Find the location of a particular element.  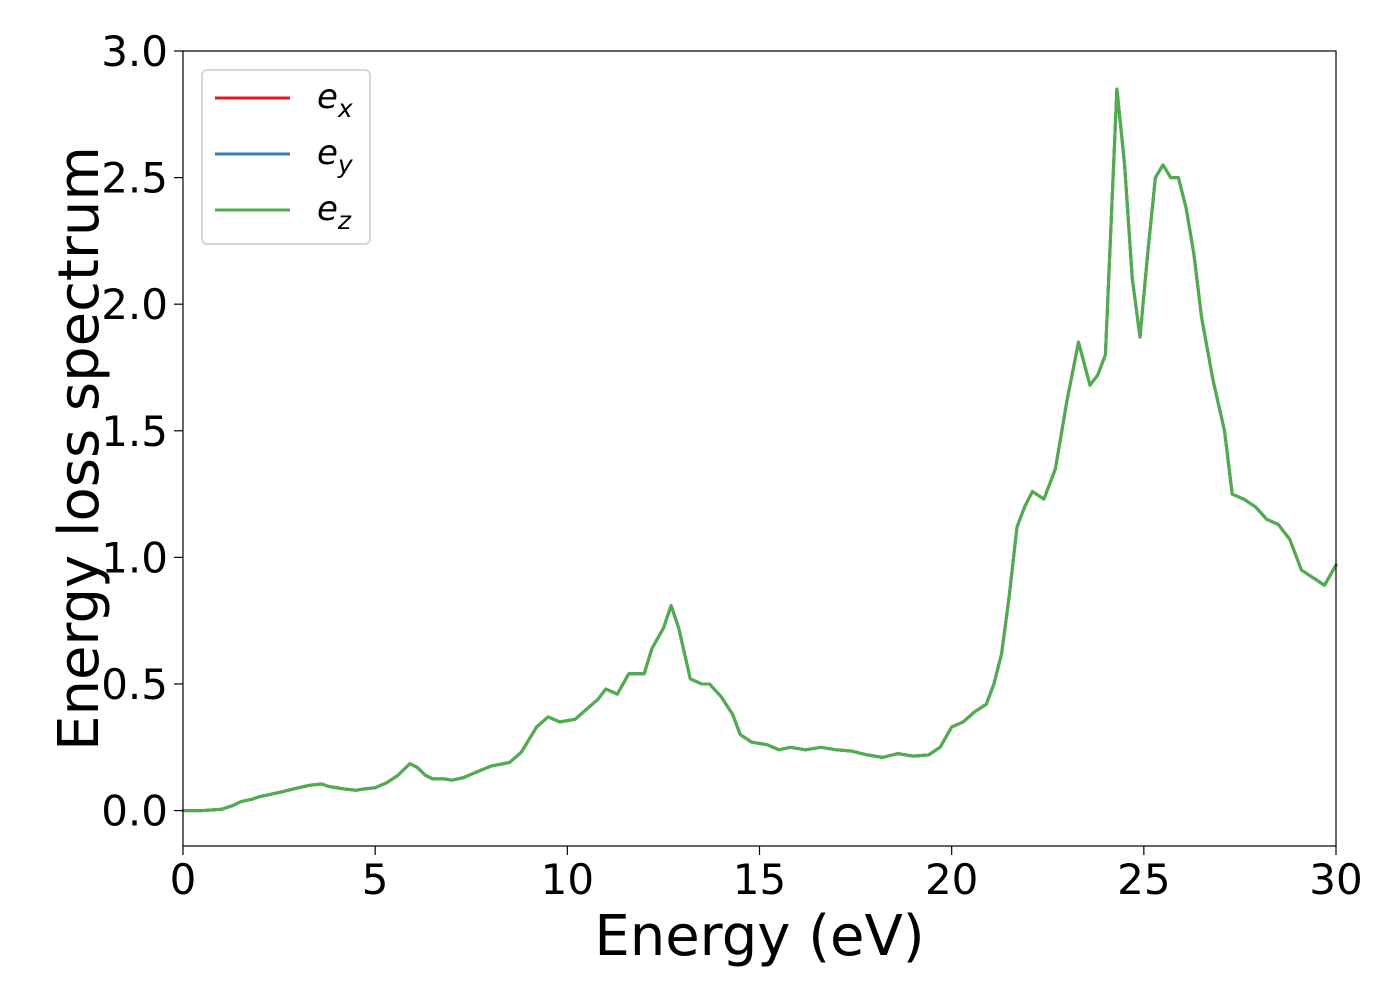

x-axis-title: Energy (eV) is located at coordinates (759, 936).